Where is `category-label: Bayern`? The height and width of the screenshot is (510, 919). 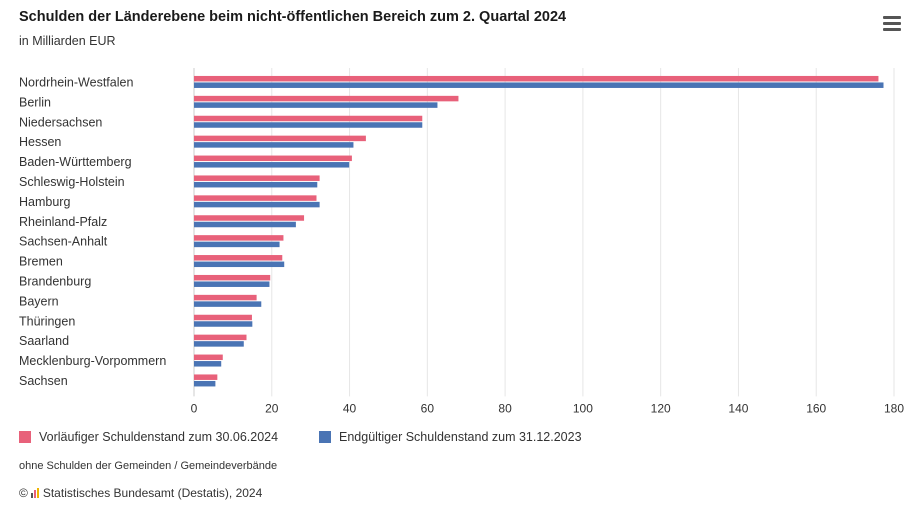
category-label: Bayern is located at coordinates (39, 301).